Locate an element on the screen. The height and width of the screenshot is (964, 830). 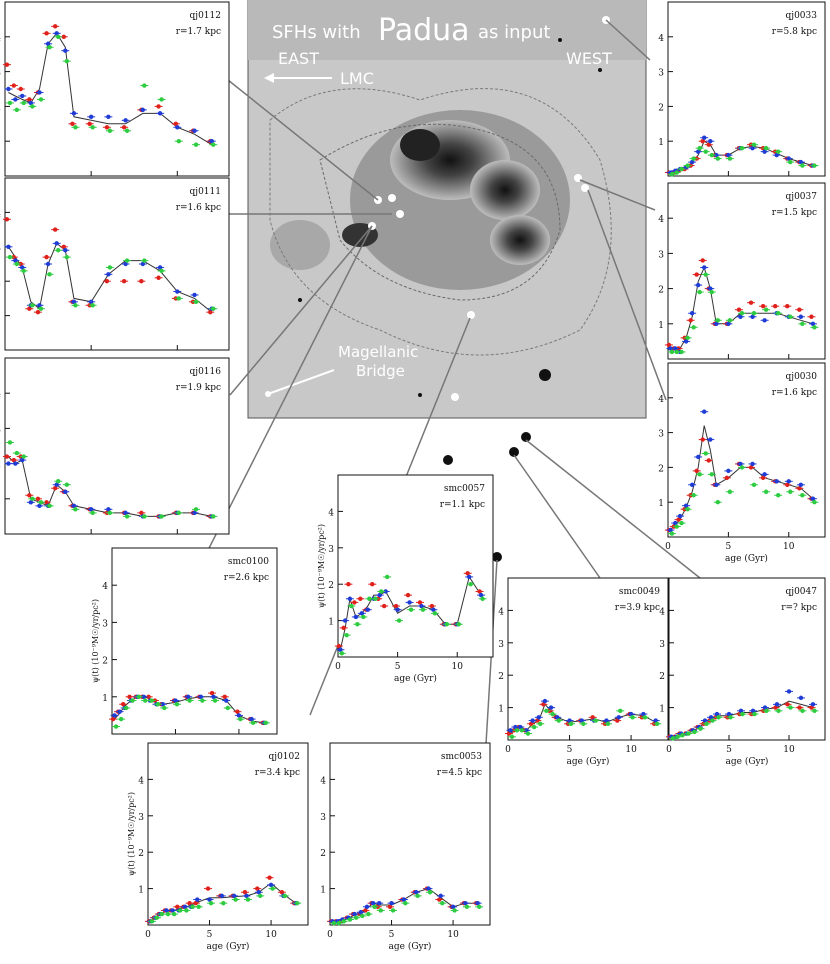
x-tick-label: 10 is located at coordinates (789, 547).